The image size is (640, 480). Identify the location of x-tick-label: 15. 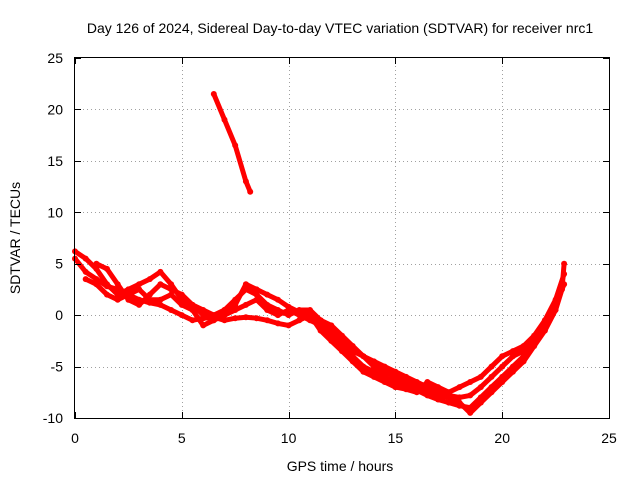
(396, 438).